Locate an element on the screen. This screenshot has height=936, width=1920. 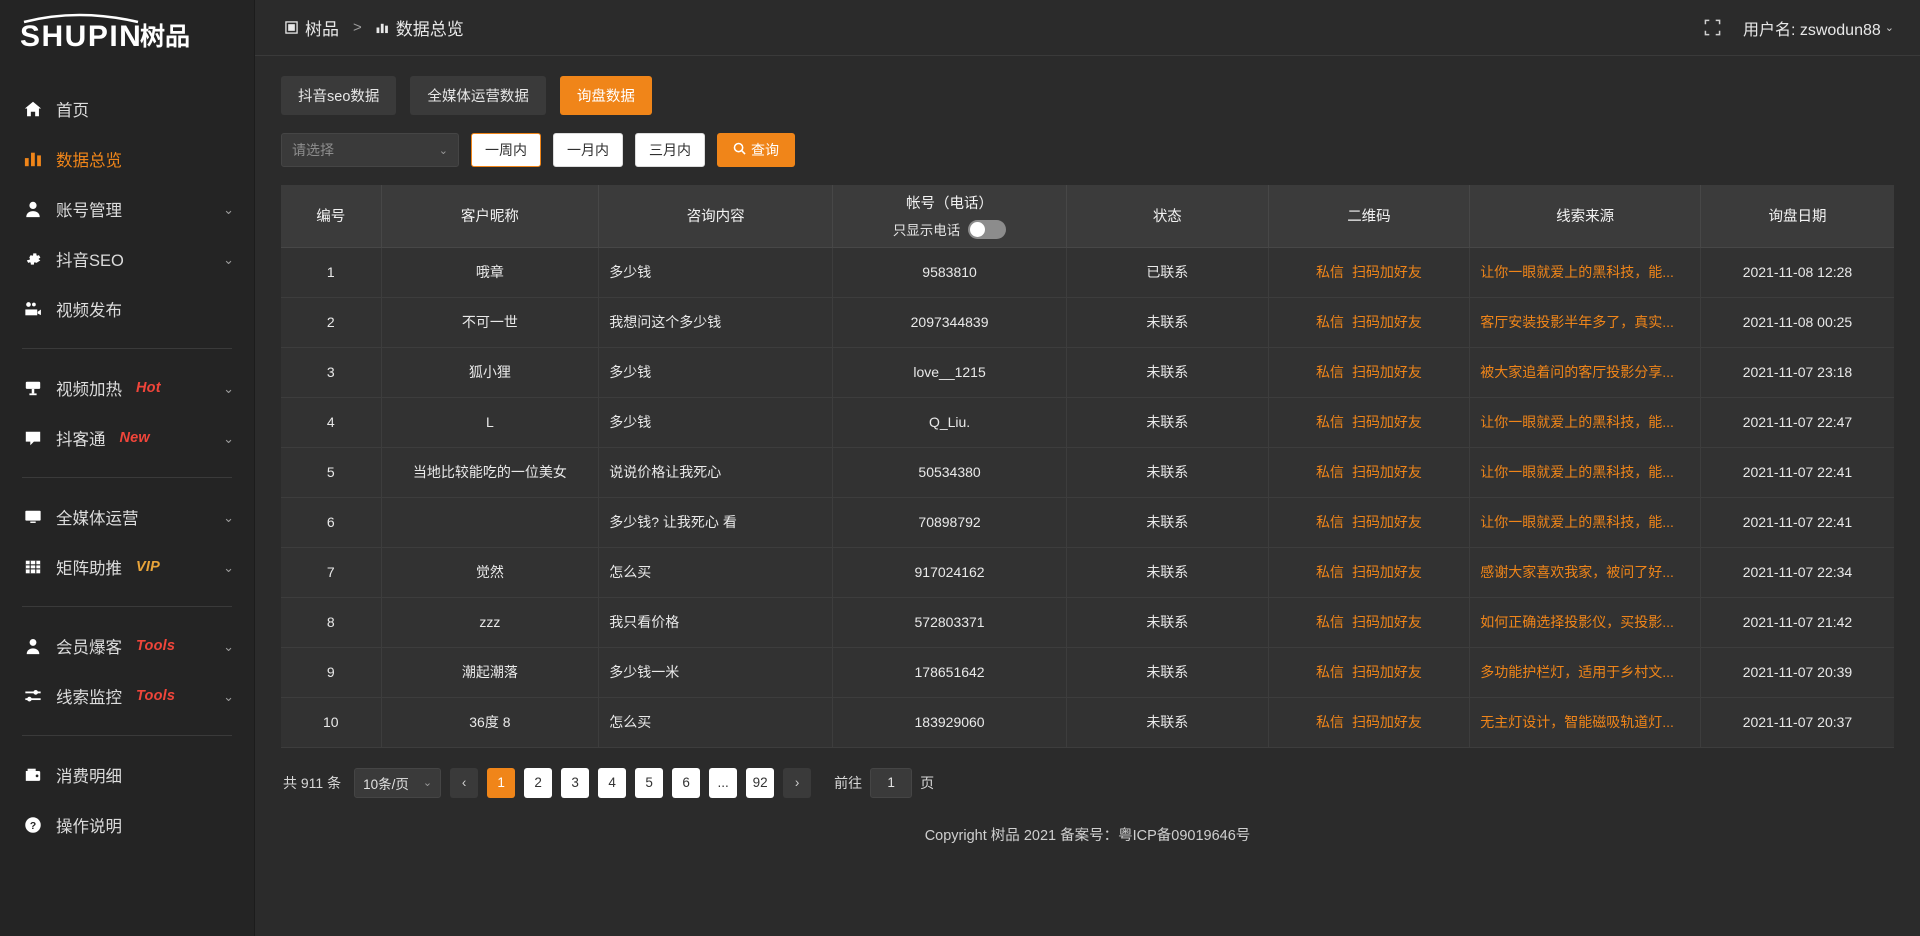
sidebar-item-douyin-seo: 抖音SEO ⌄ is located at coordinates (127, 259).